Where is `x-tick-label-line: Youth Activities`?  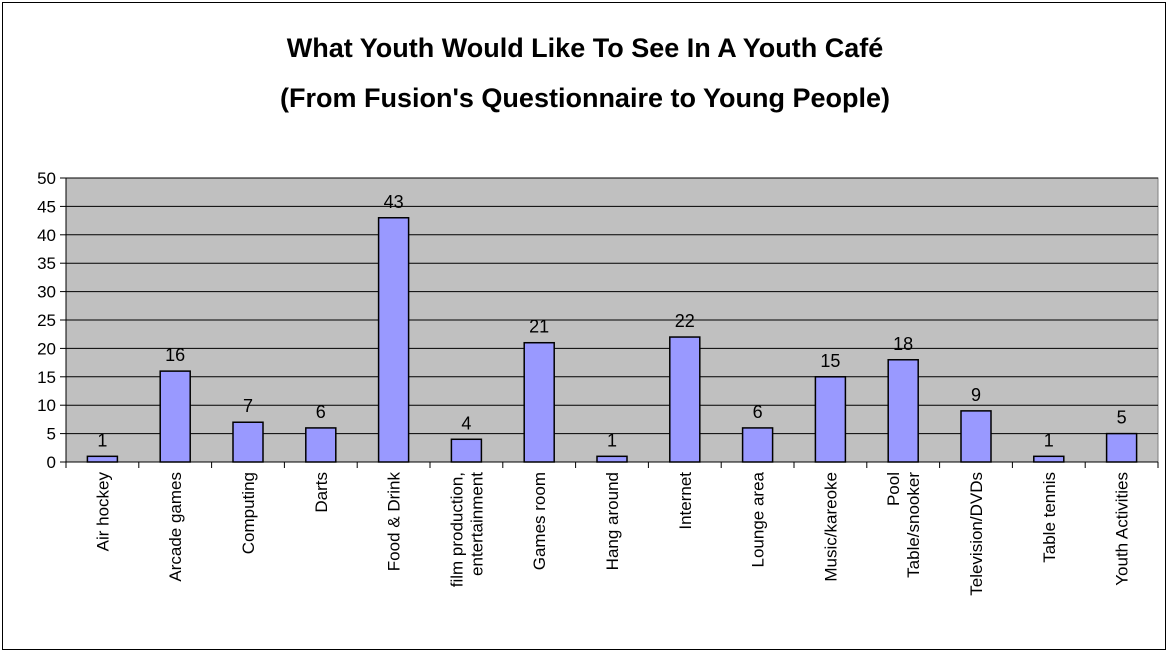 x-tick-label-line: Youth Activities is located at coordinates (1122, 529).